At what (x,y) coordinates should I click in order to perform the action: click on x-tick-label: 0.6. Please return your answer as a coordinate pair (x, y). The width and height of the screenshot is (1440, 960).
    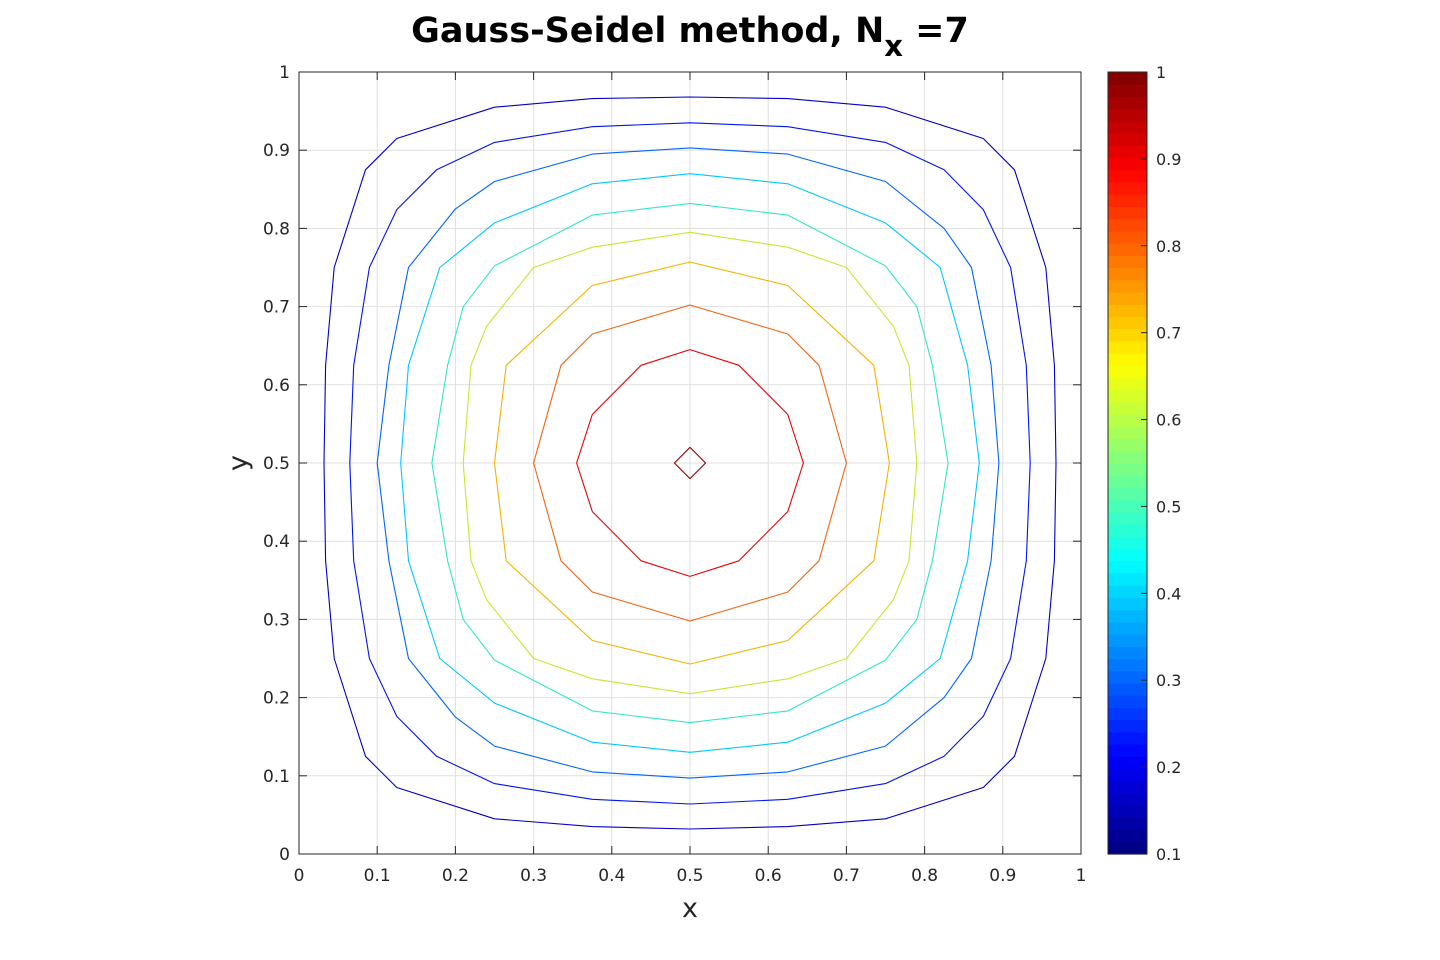
    Looking at the image, I should click on (768, 876).